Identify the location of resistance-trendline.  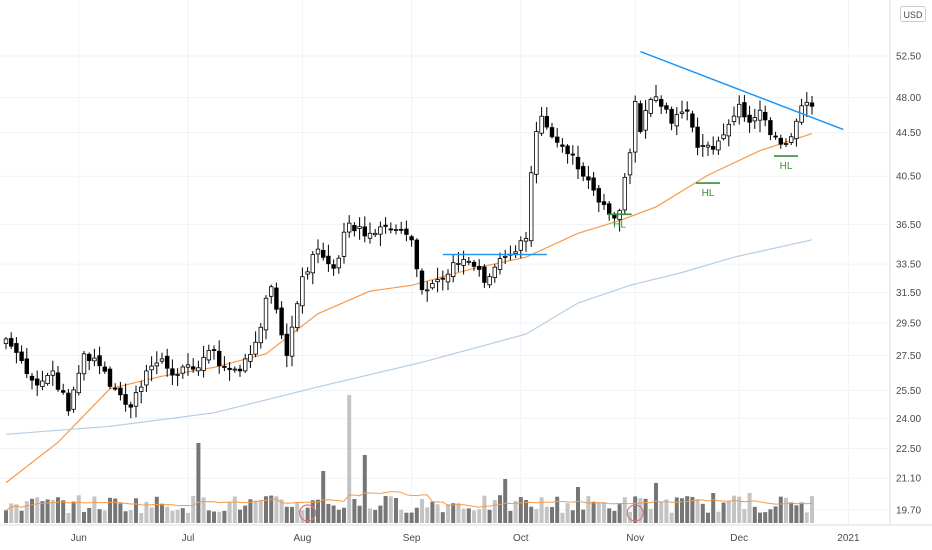
(742, 90).